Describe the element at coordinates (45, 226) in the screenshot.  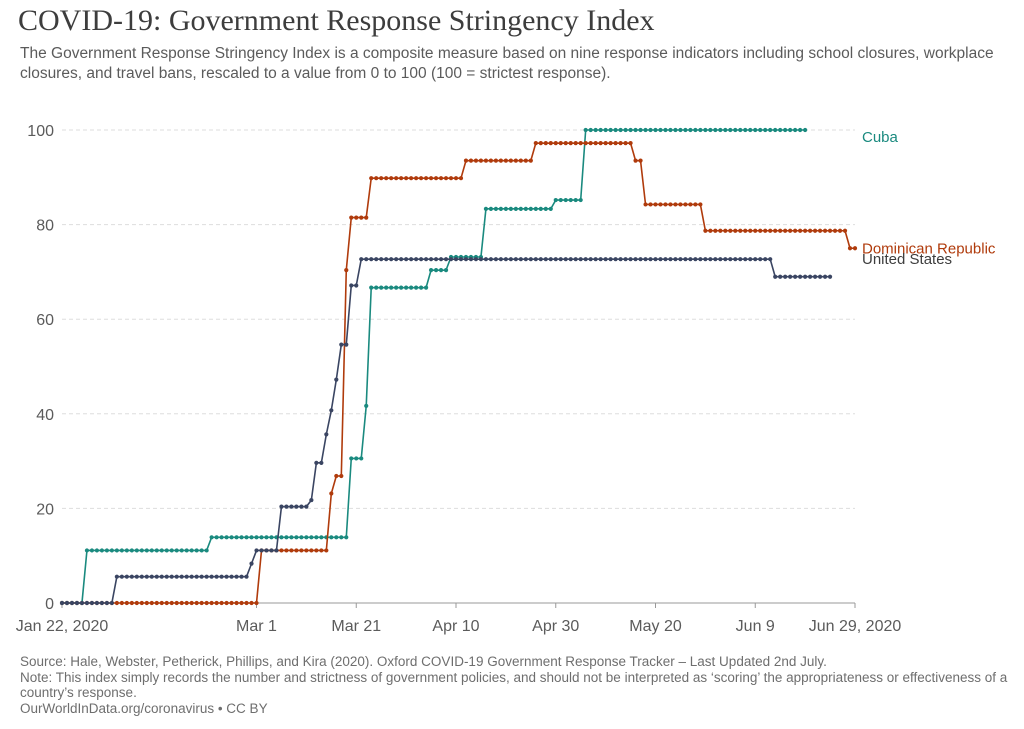
I see `y-tick-label: 80` at that location.